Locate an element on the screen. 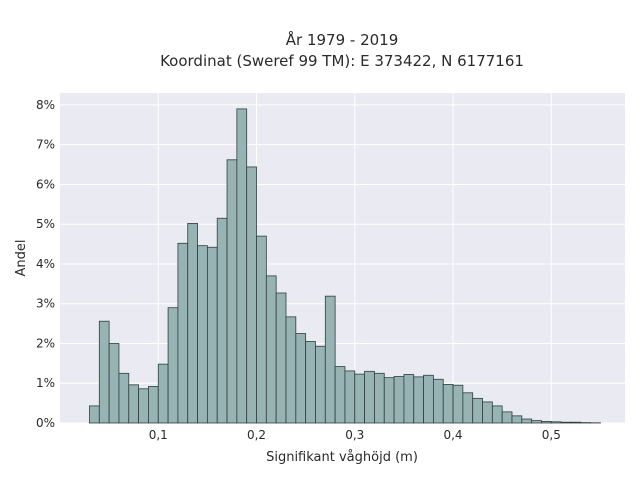  y-tick-label: 6% is located at coordinates (45, 184).